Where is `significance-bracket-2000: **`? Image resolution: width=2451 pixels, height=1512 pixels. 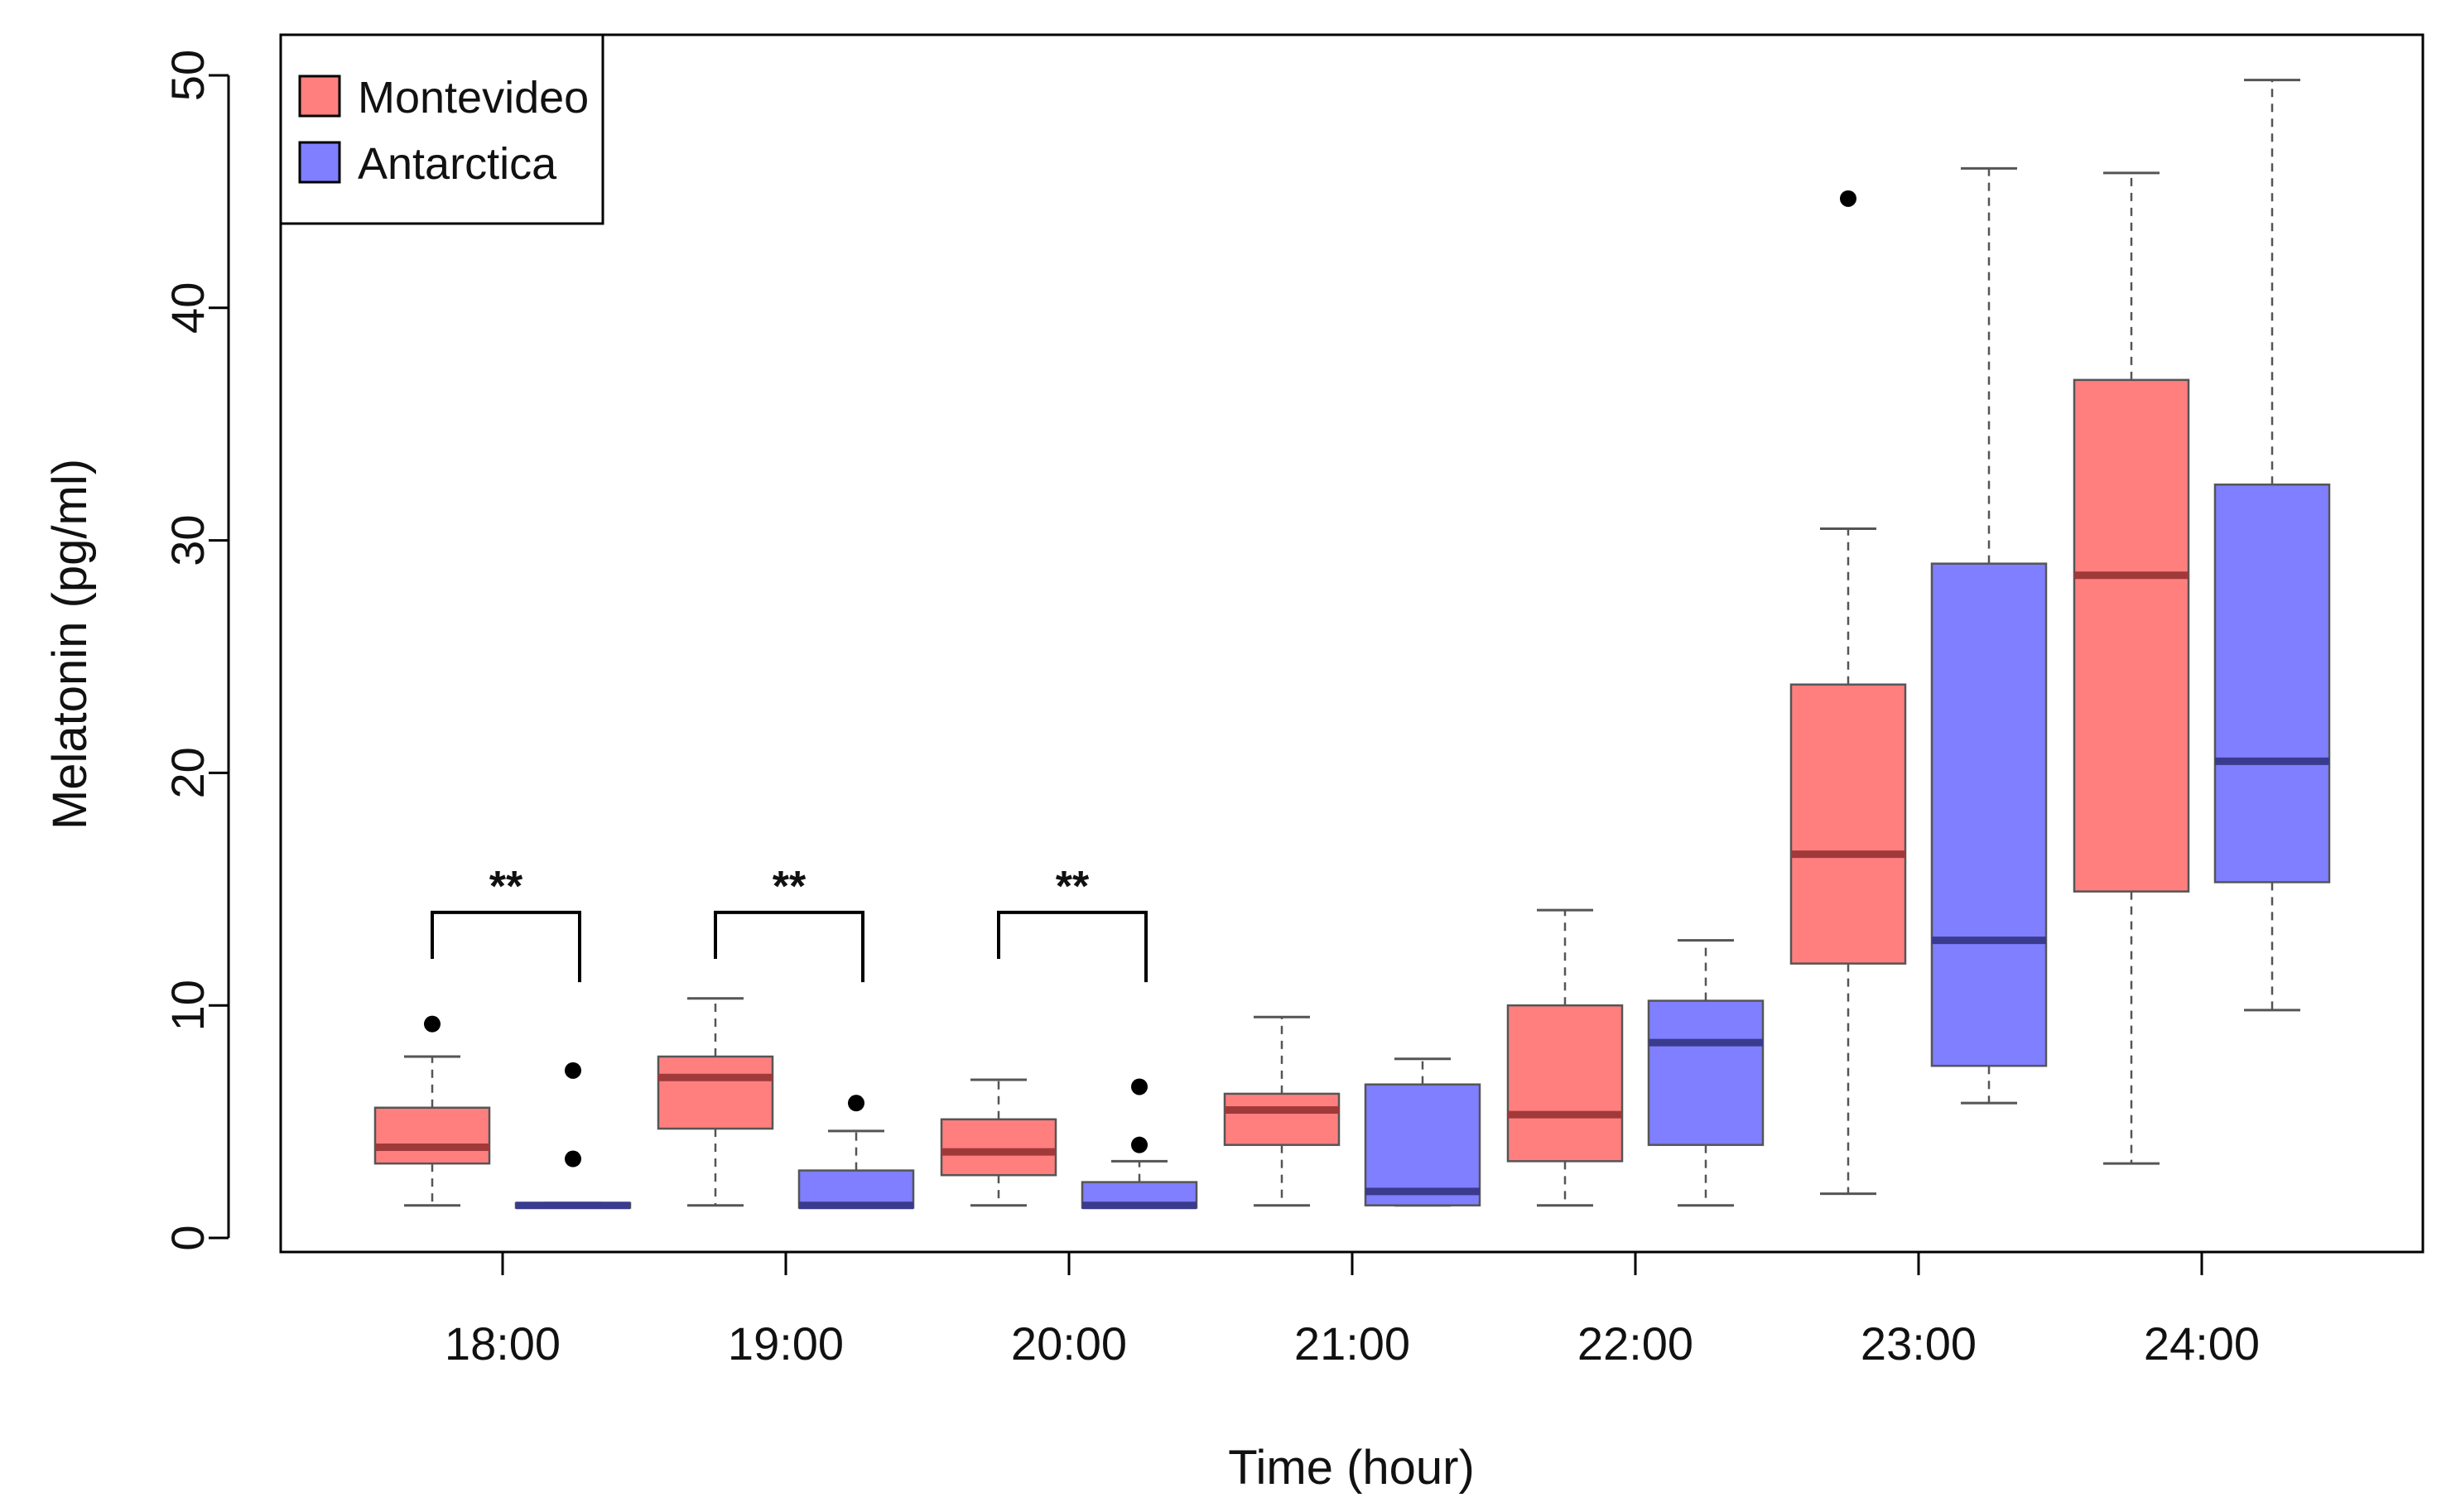
significance-bracket-2000: ** is located at coordinates (1072, 923).